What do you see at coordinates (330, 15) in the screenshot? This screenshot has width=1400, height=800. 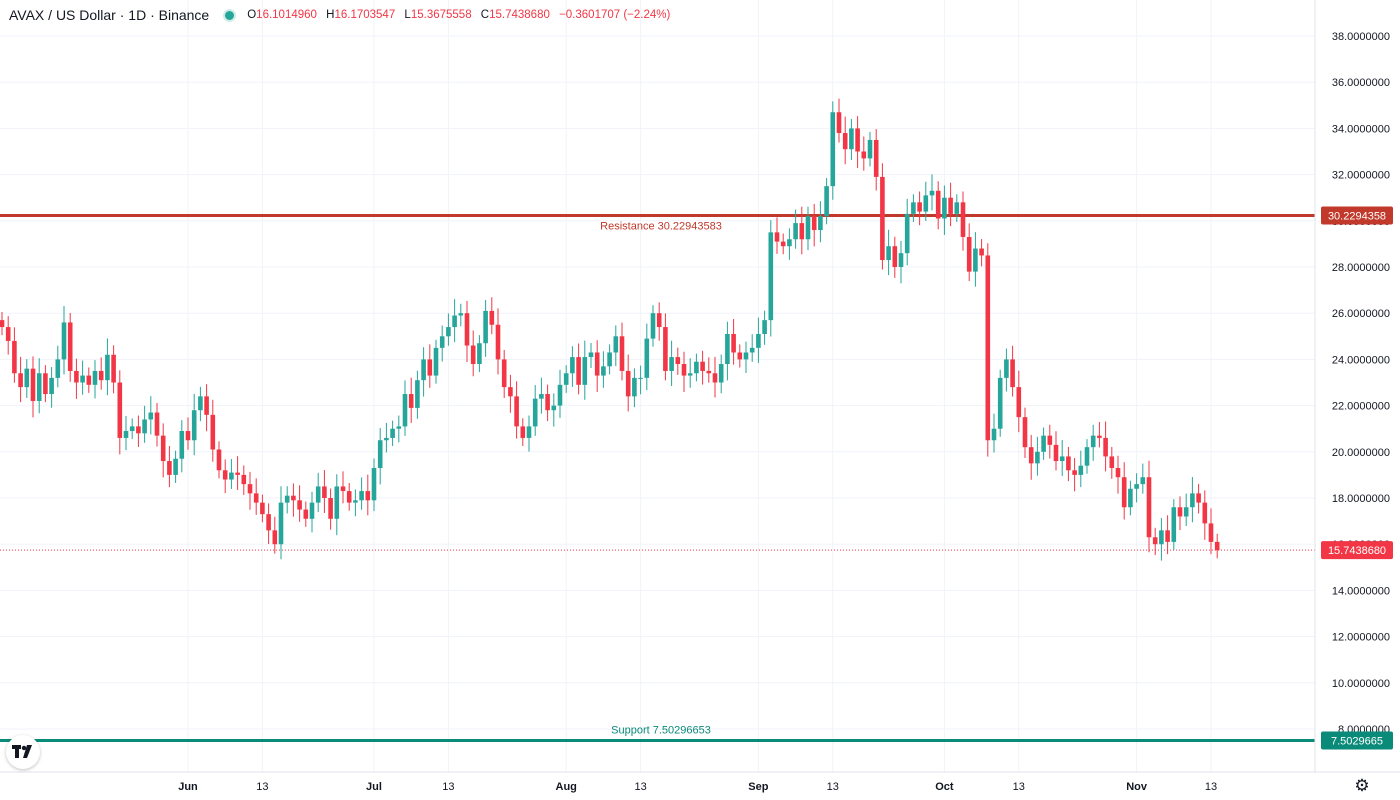 I see `high-label: H` at bounding box center [330, 15].